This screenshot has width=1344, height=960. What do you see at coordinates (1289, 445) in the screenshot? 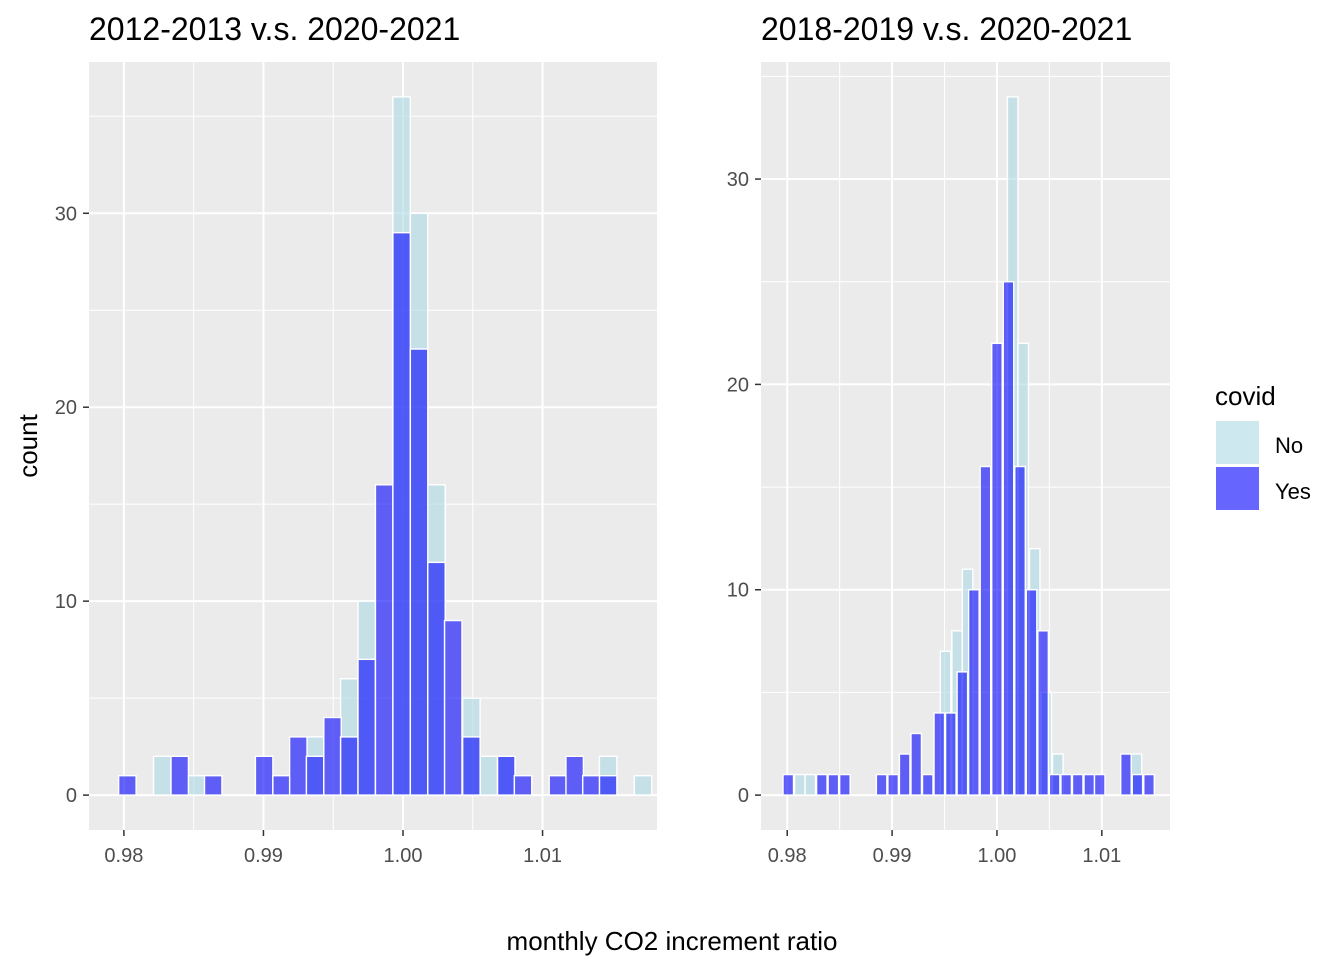
I see `legend-label-no: No` at bounding box center [1289, 445].